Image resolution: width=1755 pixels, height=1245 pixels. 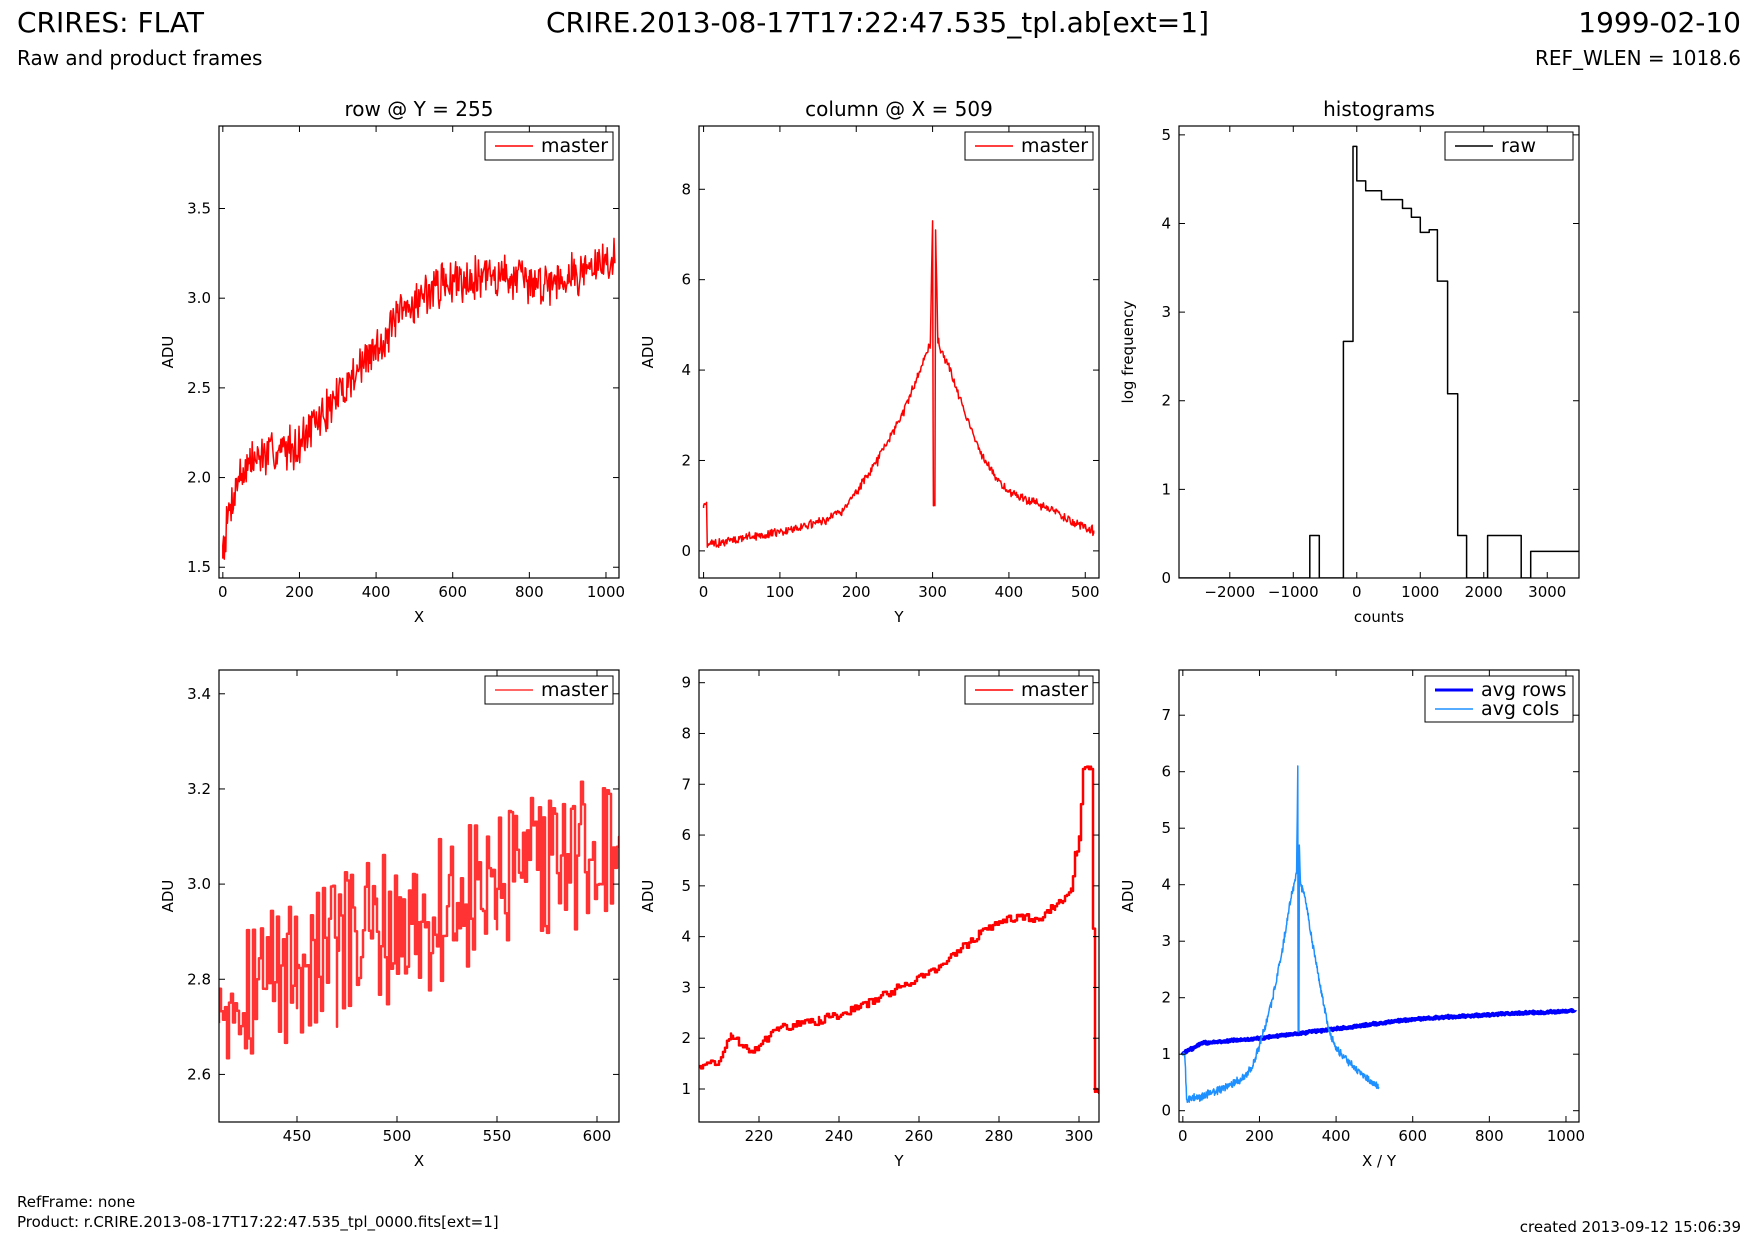 What do you see at coordinates (686, 683) in the screenshot?
I see `y-tick-label: 9` at bounding box center [686, 683].